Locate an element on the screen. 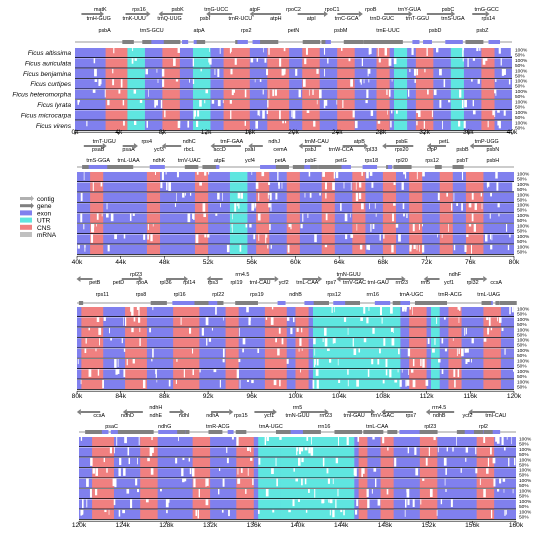  gene-label: rrn23 is located at coordinates (401, 283).